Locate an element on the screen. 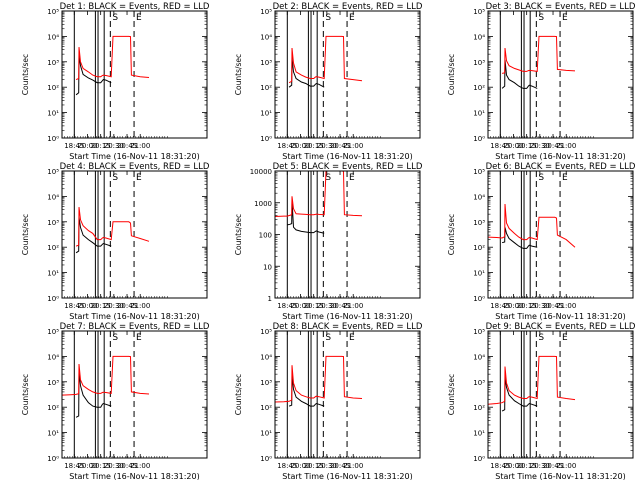  y-tick-label: 10 is located at coordinates (267, 267).